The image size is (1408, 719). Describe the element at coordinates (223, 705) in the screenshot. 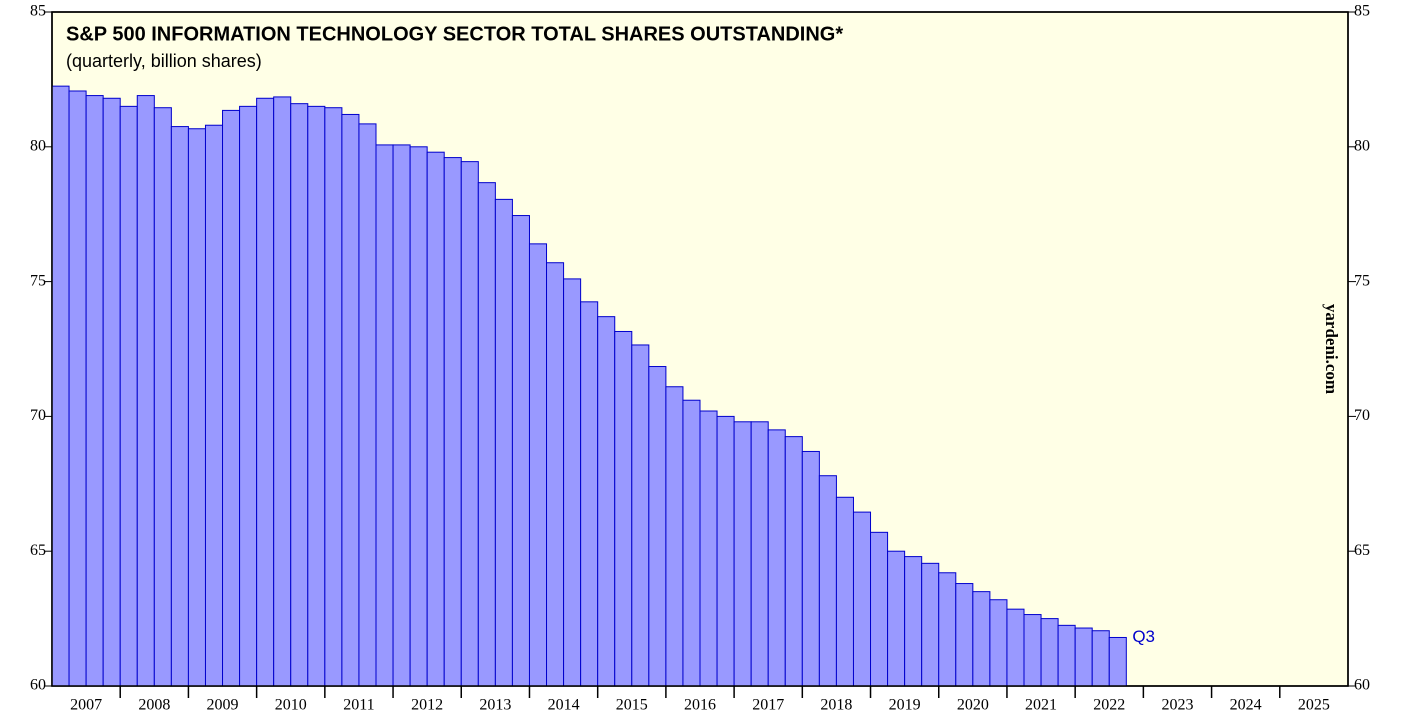

I see `x-tick-label: 2009` at that location.